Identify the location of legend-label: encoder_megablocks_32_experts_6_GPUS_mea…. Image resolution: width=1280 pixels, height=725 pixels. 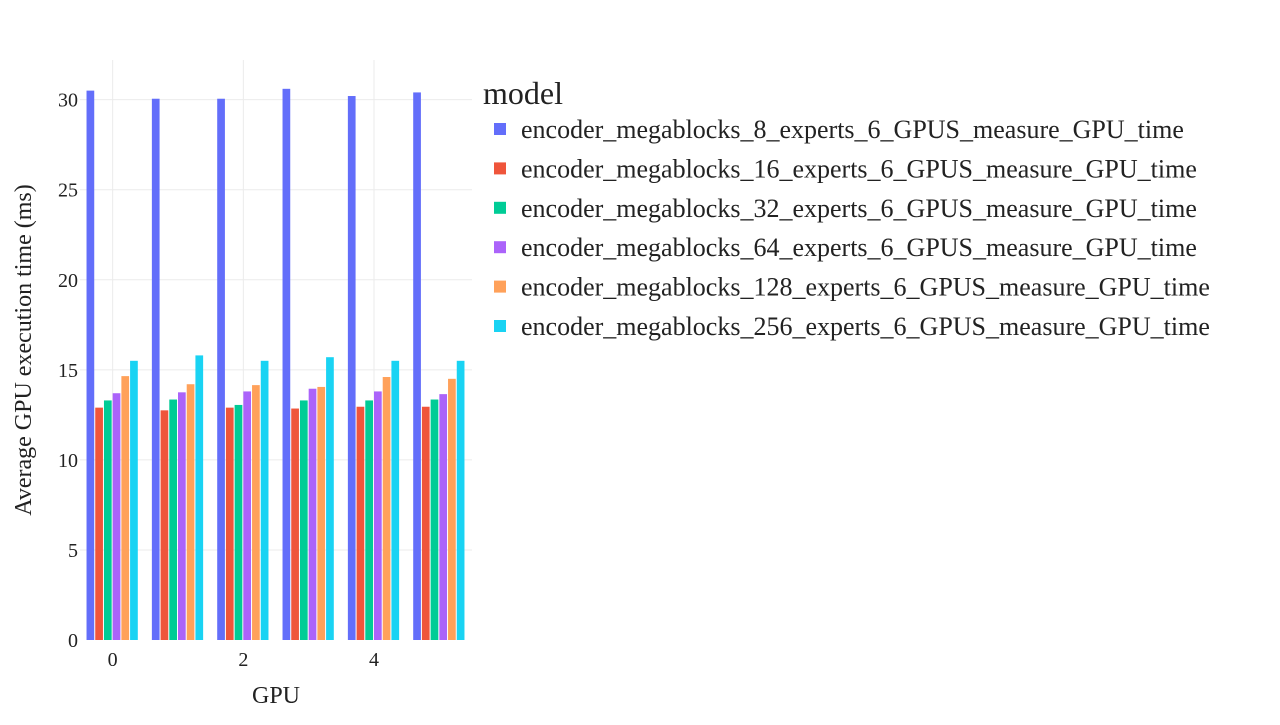
(859, 208).